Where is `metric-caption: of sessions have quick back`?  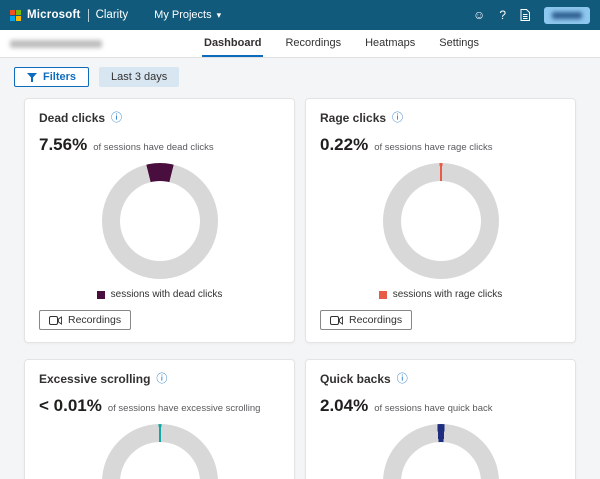 metric-caption: of sessions have quick back is located at coordinates (433, 408).